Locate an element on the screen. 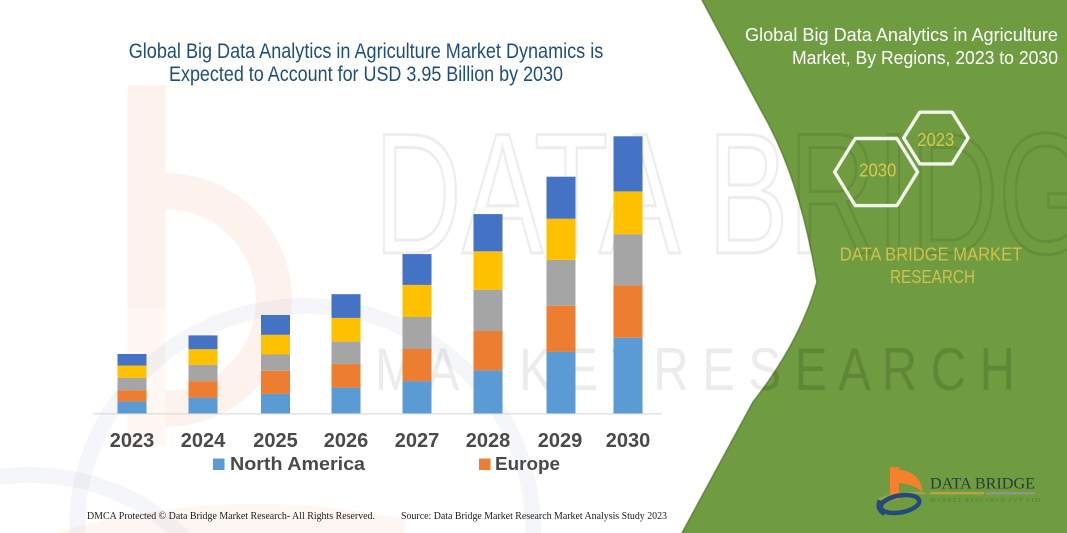 The height and width of the screenshot is (533, 1067). svg-text: MARKET RESEARCH PVT LTD is located at coordinates (985, 501).